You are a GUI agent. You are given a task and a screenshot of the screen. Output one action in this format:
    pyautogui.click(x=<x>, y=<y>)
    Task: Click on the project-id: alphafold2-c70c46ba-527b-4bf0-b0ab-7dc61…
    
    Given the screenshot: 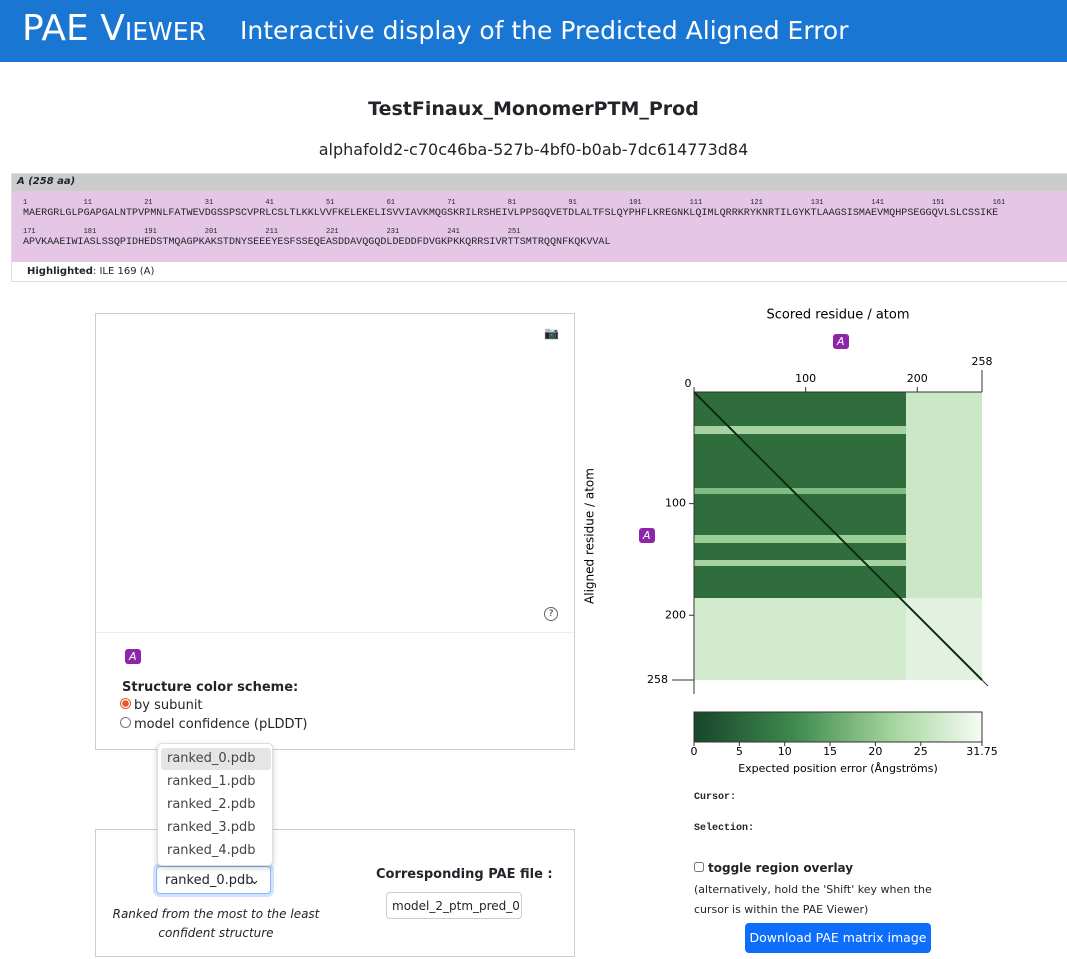 What is the action you would take?
    pyautogui.click(x=533, y=149)
    